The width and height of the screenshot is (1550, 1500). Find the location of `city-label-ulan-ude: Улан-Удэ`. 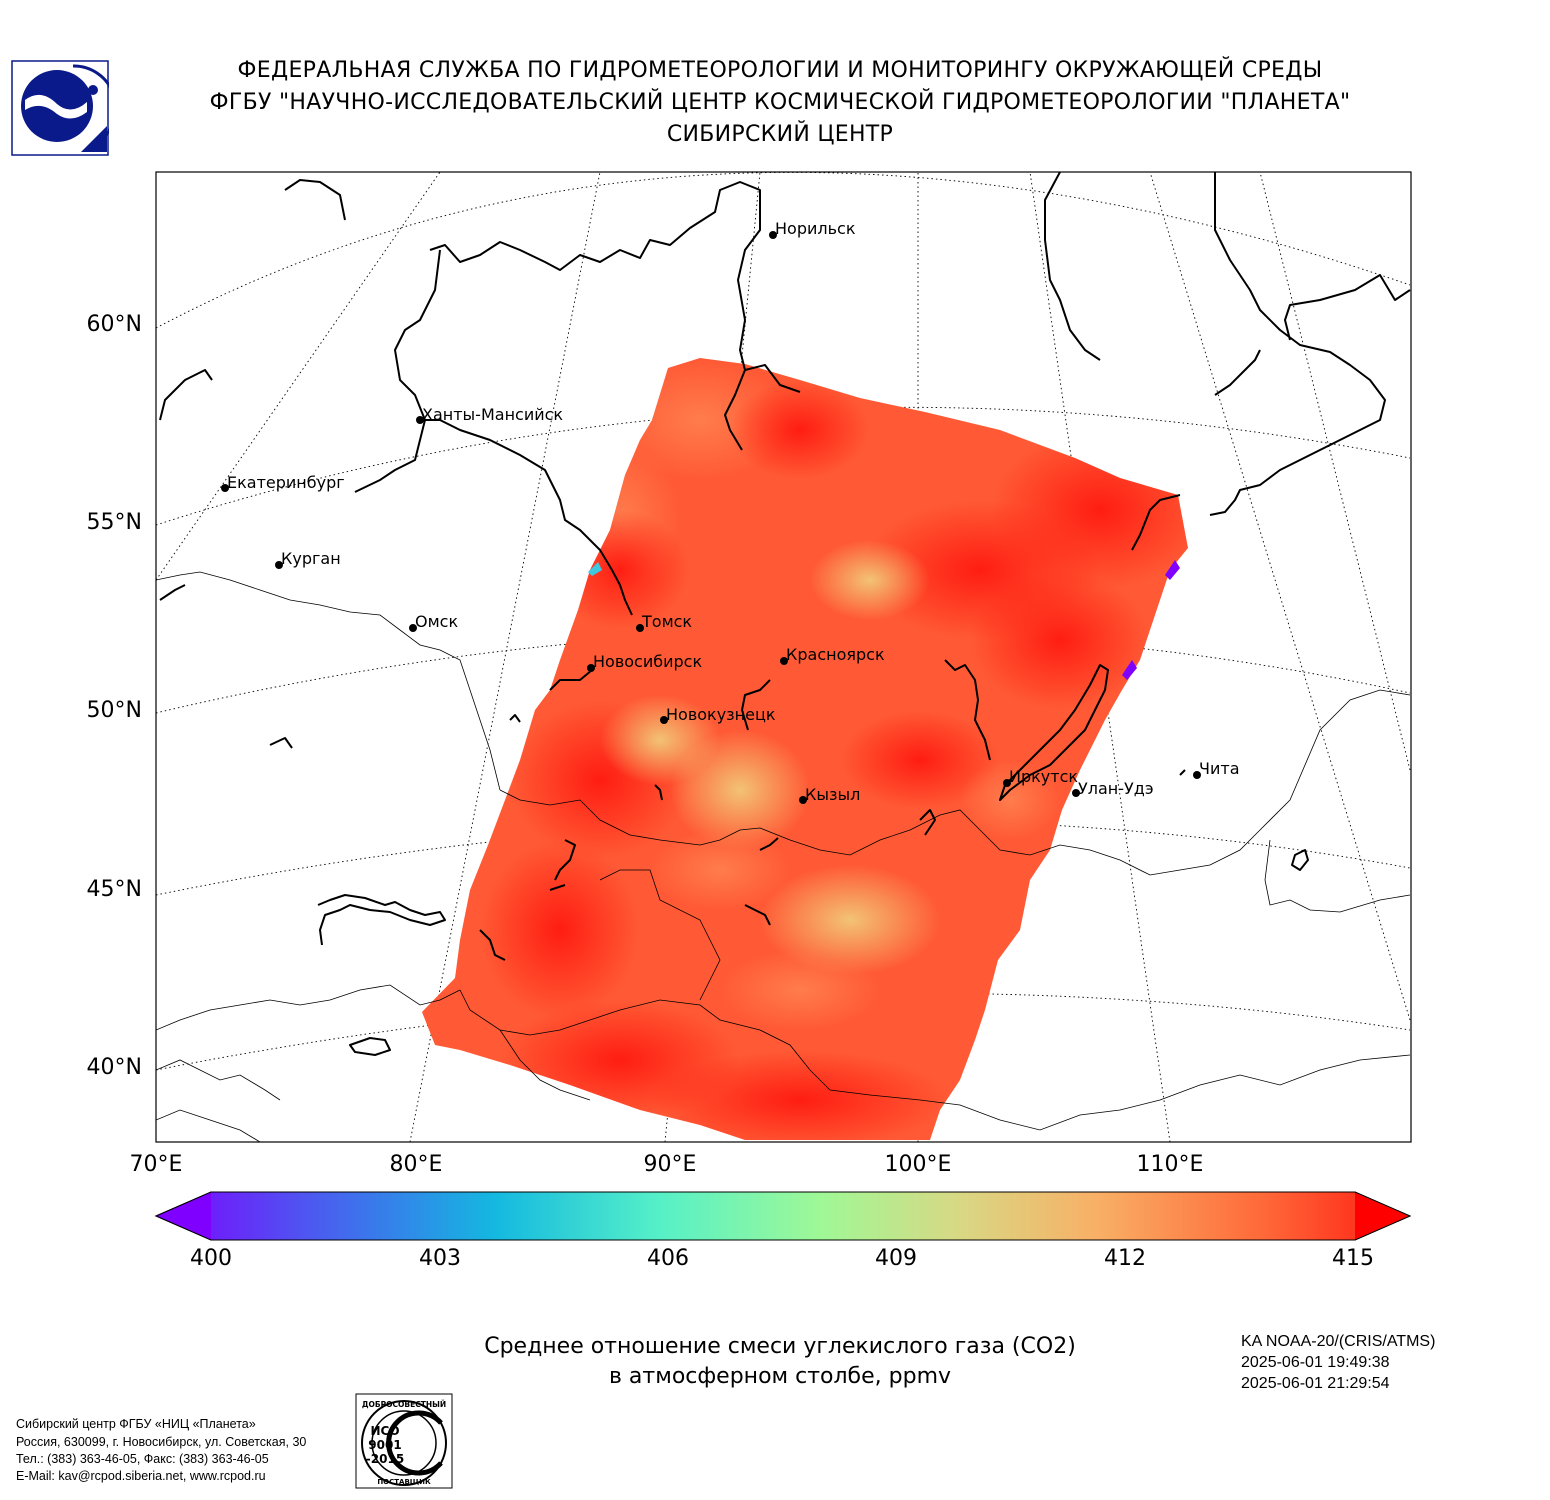

city-label-ulan-ude: Улан-Удэ is located at coordinates (1116, 788).